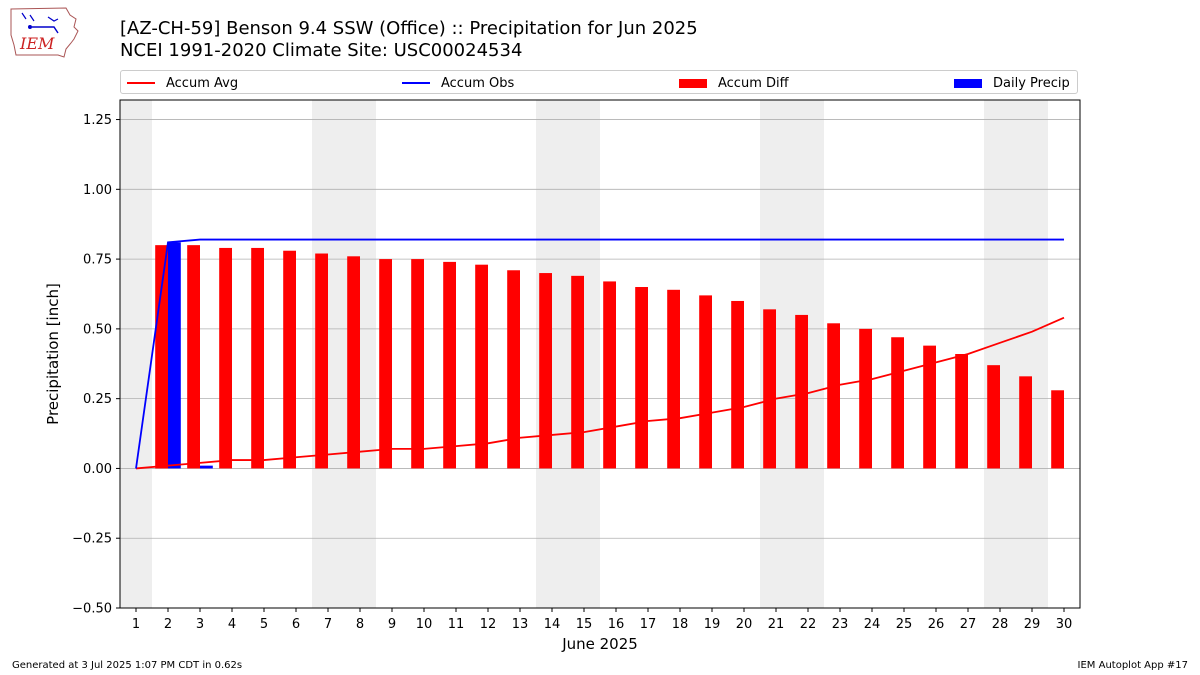 The image size is (1200, 675). I want to click on legend-swatch-daily-precip, so click(968, 83).